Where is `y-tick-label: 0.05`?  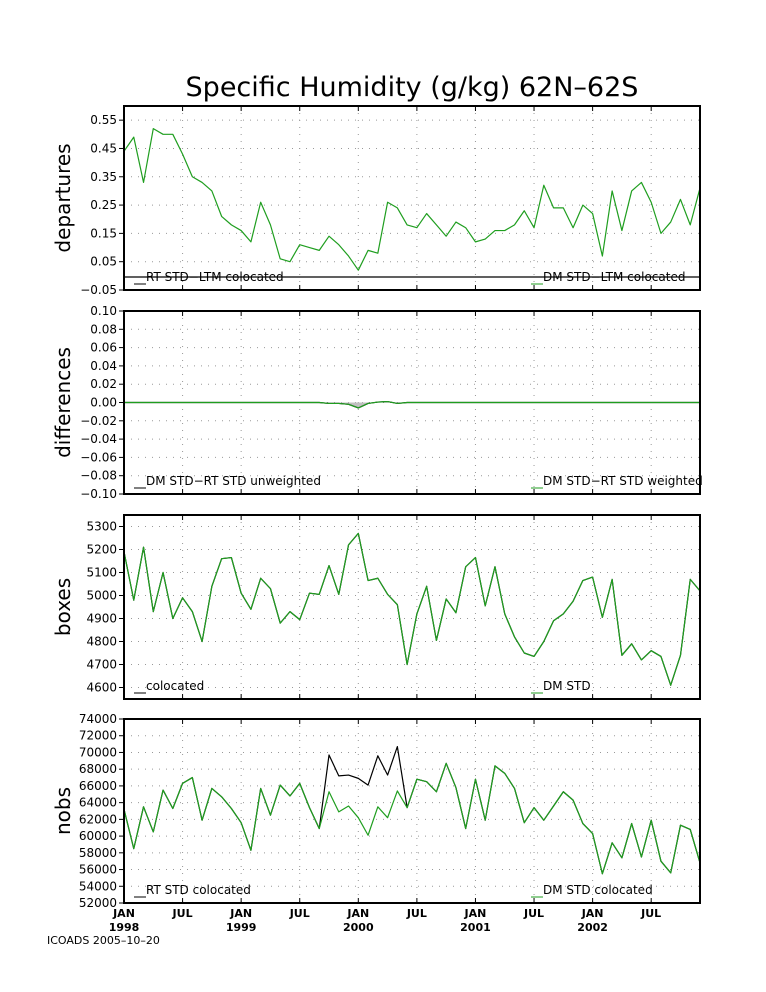
y-tick-label: 0.05 is located at coordinates (103, 262).